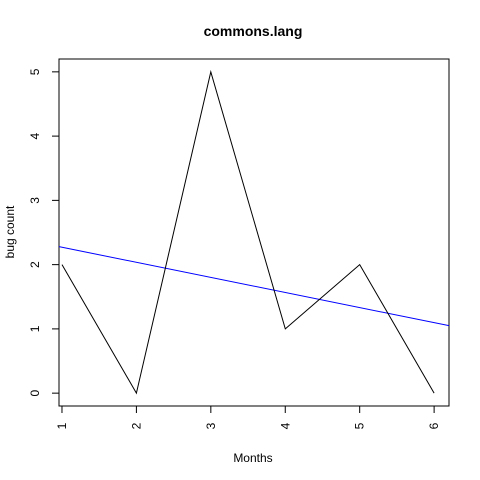 Image resolution: width=480 pixels, height=480 pixels. What do you see at coordinates (35, 264) in the screenshot?
I see `y-tick-label: 2` at bounding box center [35, 264].